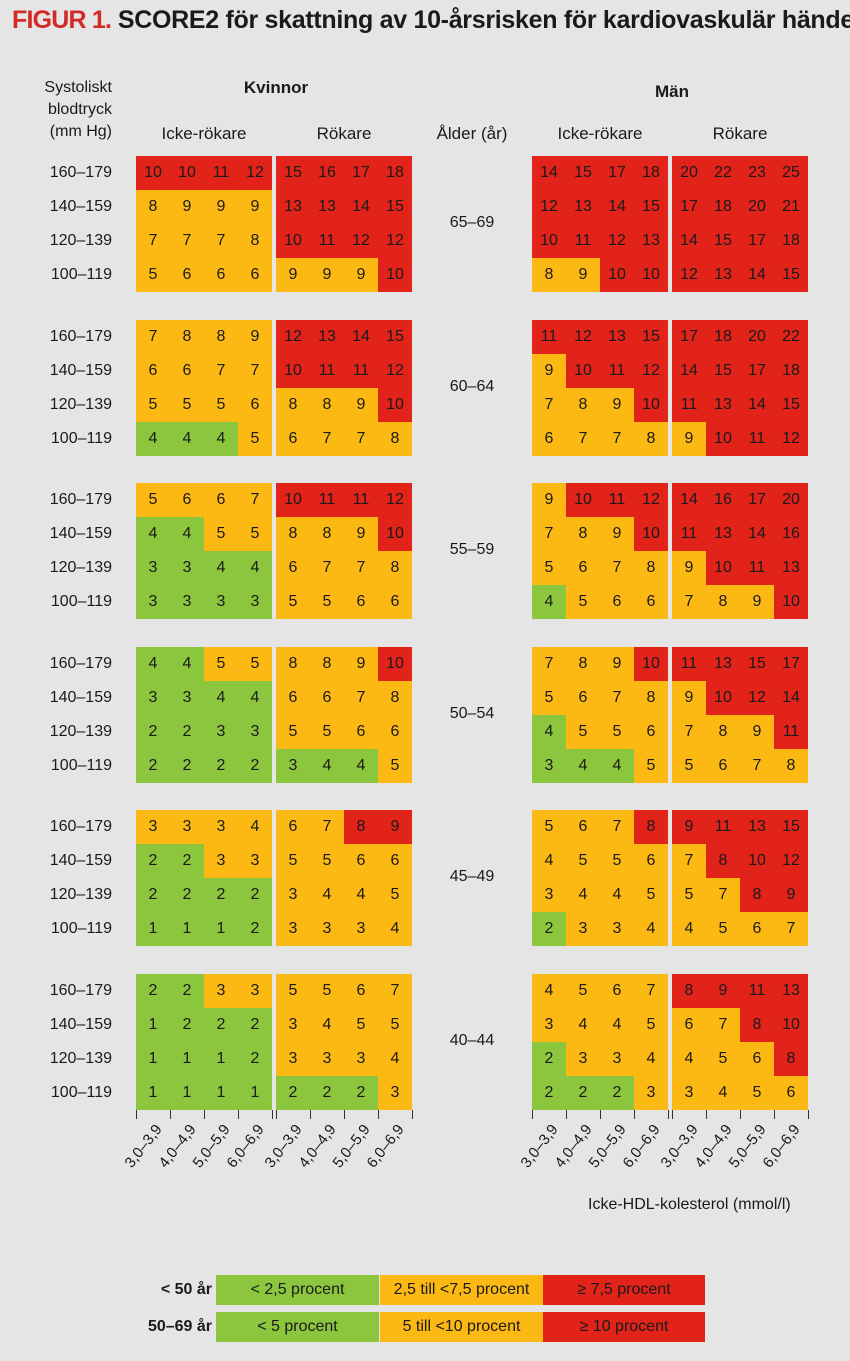 Image resolution: width=850 pixels, height=1361 pixels. Describe the element at coordinates (723, 500) in the screenshot. I see `risk-cell: 16` at that location.